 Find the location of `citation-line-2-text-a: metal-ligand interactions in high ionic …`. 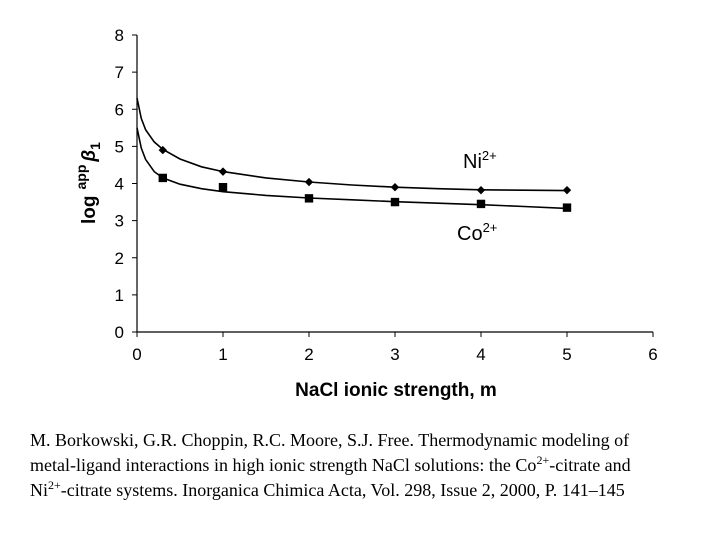

citation-line-2-text-a: metal-ligand interactions in high ionic … is located at coordinates (283, 465).